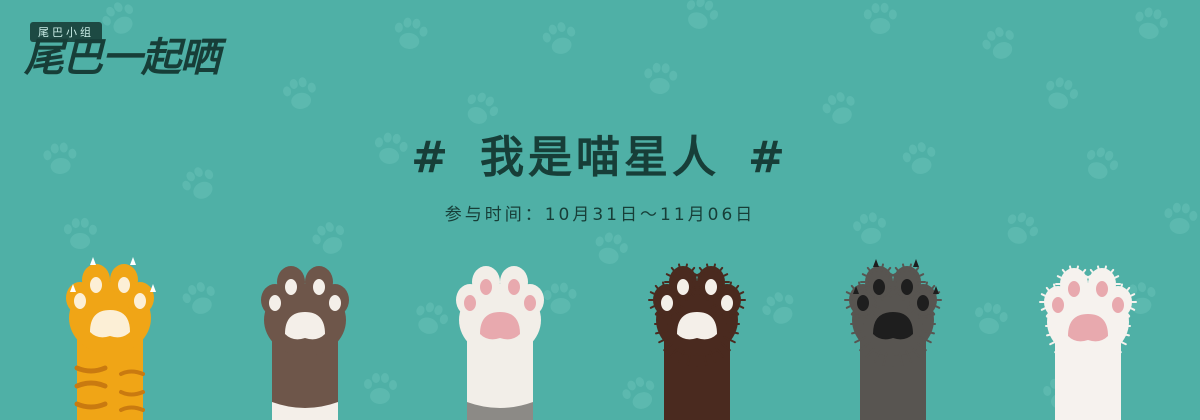  I want to click on brown-white-paw, so click(305, 343).